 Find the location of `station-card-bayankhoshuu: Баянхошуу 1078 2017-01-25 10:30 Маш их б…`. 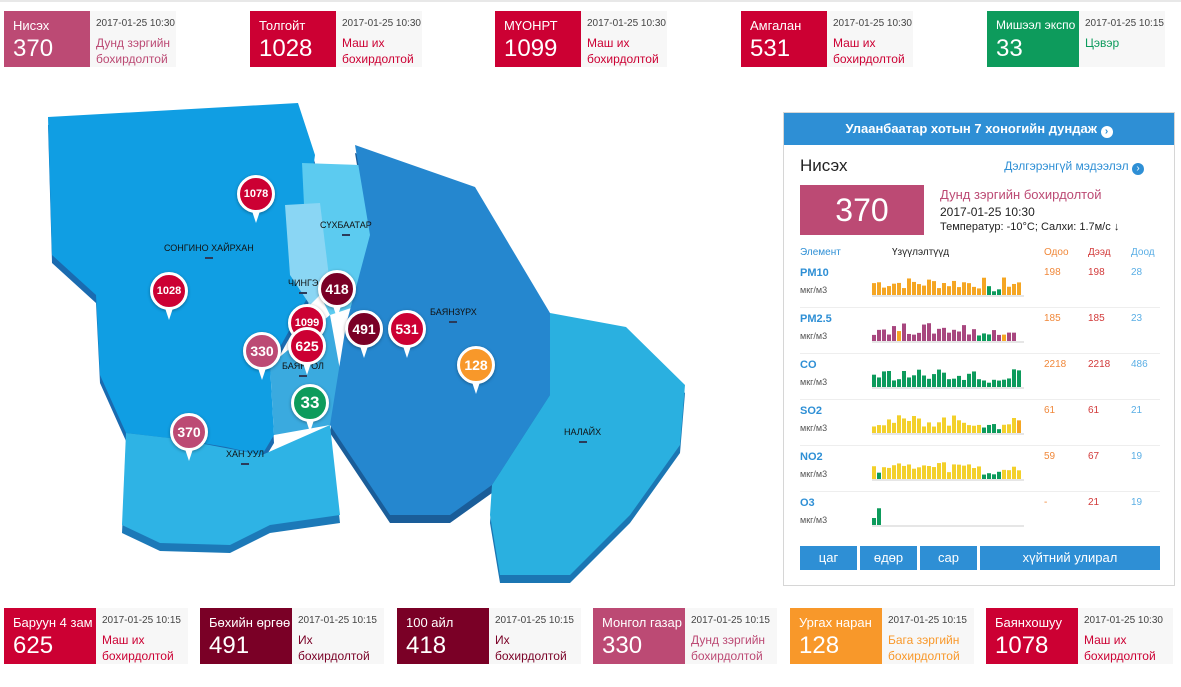

station-card-bayankhoshuu: Баянхошуу 1078 2017-01-25 10:30 Маш их б… is located at coordinates (1079, 636).